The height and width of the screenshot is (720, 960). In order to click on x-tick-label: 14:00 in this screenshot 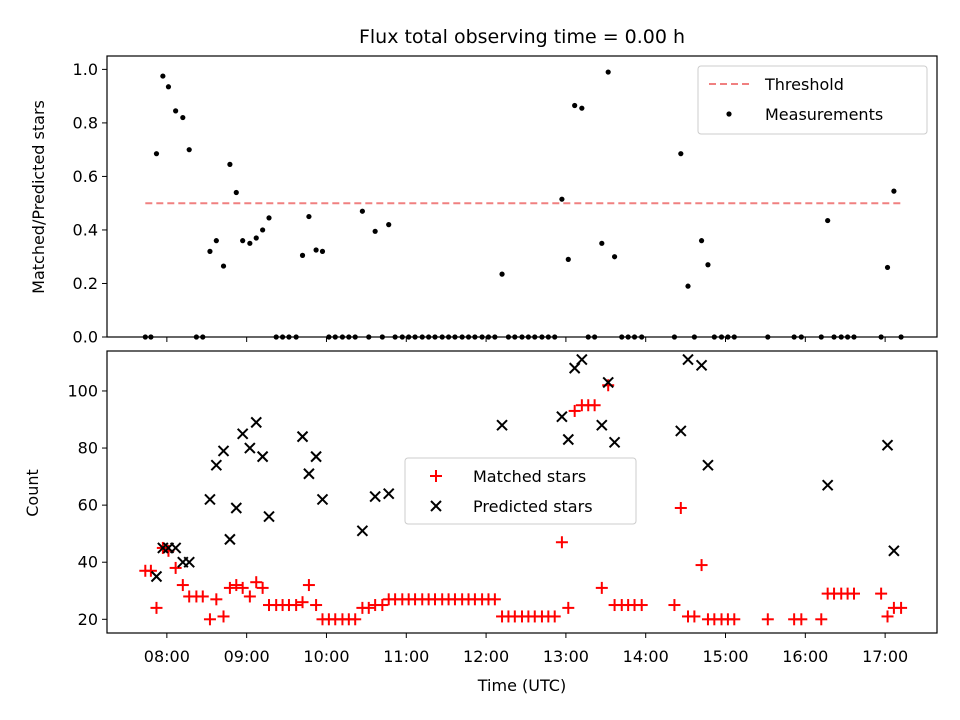, I will do `click(646, 656)`.